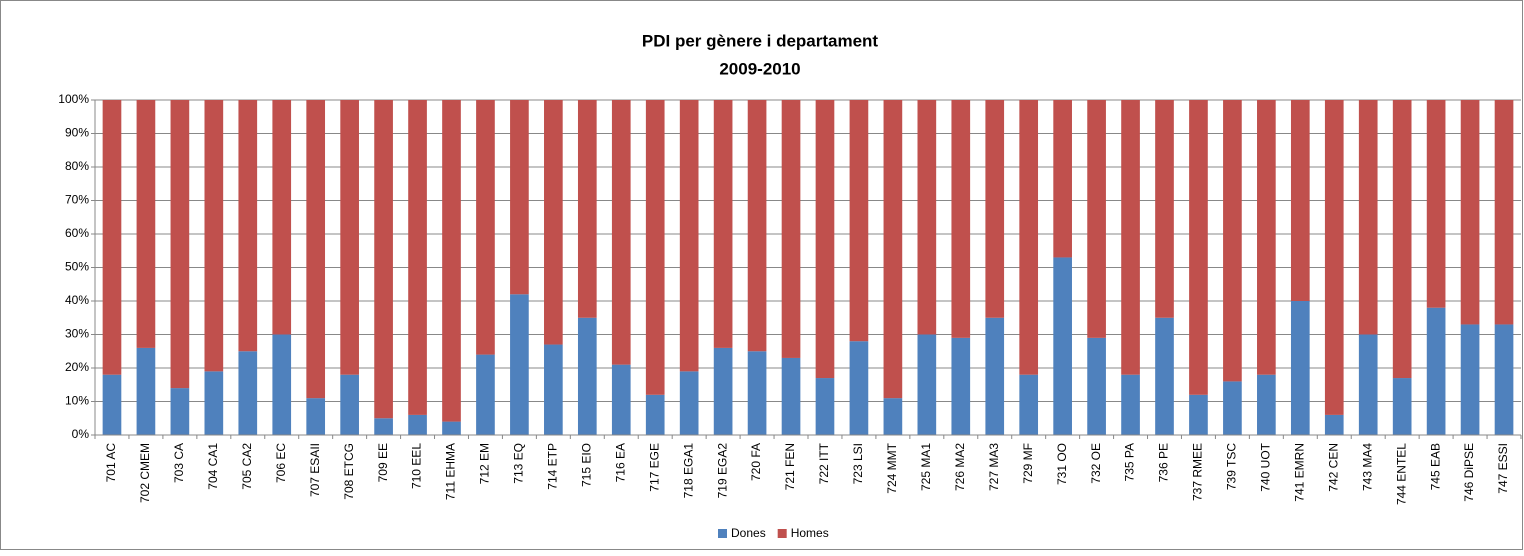 The image size is (1524, 556). I want to click on x-tick-label: 703 CA, so click(179, 463).